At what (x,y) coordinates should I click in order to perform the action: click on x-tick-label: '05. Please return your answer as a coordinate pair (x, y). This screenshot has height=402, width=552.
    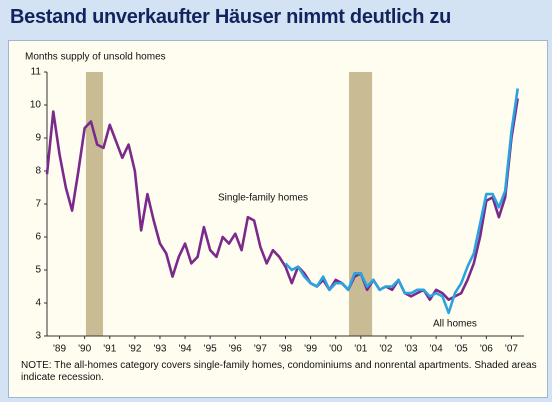
    Looking at the image, I should click on (461, 349).